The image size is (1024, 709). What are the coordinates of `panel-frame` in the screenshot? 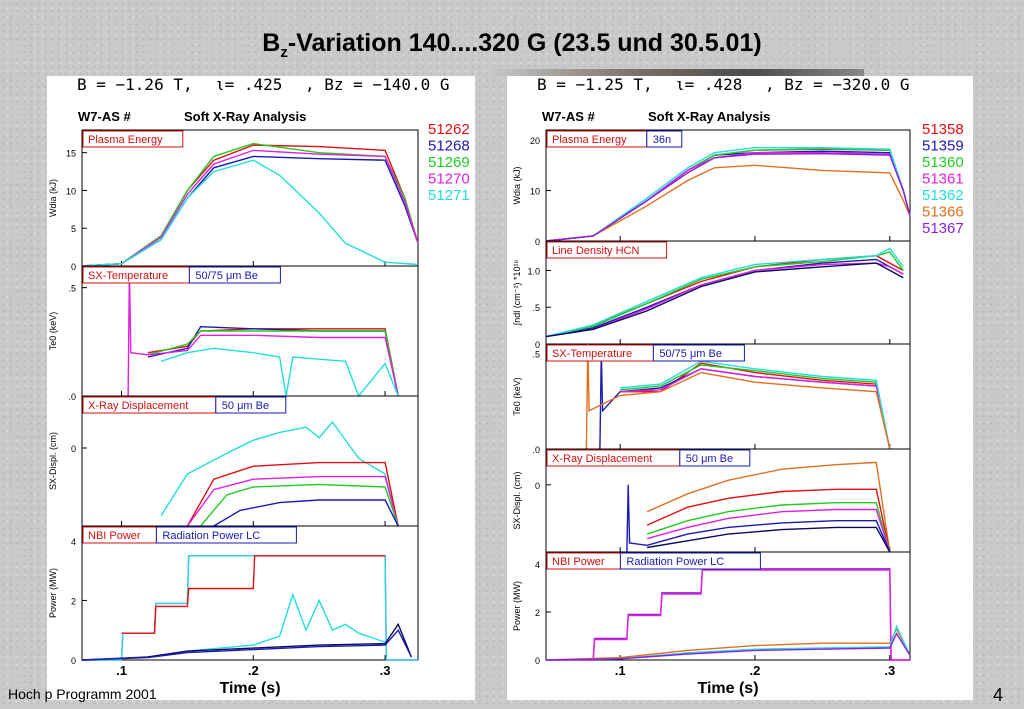 It's located at (728, 606).